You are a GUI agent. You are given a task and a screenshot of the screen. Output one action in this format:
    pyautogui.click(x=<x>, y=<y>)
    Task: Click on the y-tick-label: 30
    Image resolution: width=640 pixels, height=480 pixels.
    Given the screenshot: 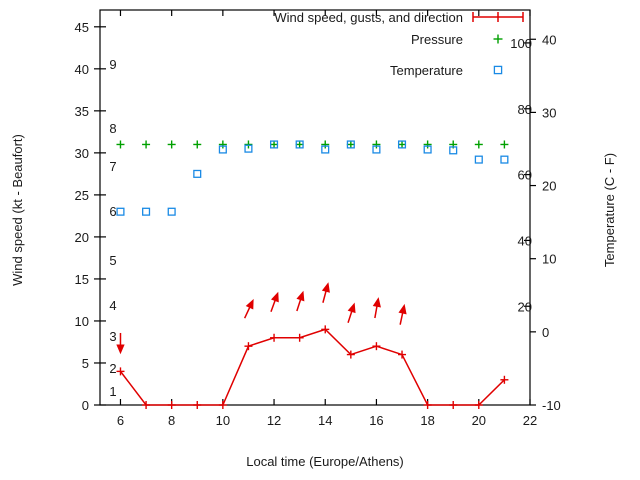 What is the action you would take?
    pyautogui.click(x=82, y=153)
    